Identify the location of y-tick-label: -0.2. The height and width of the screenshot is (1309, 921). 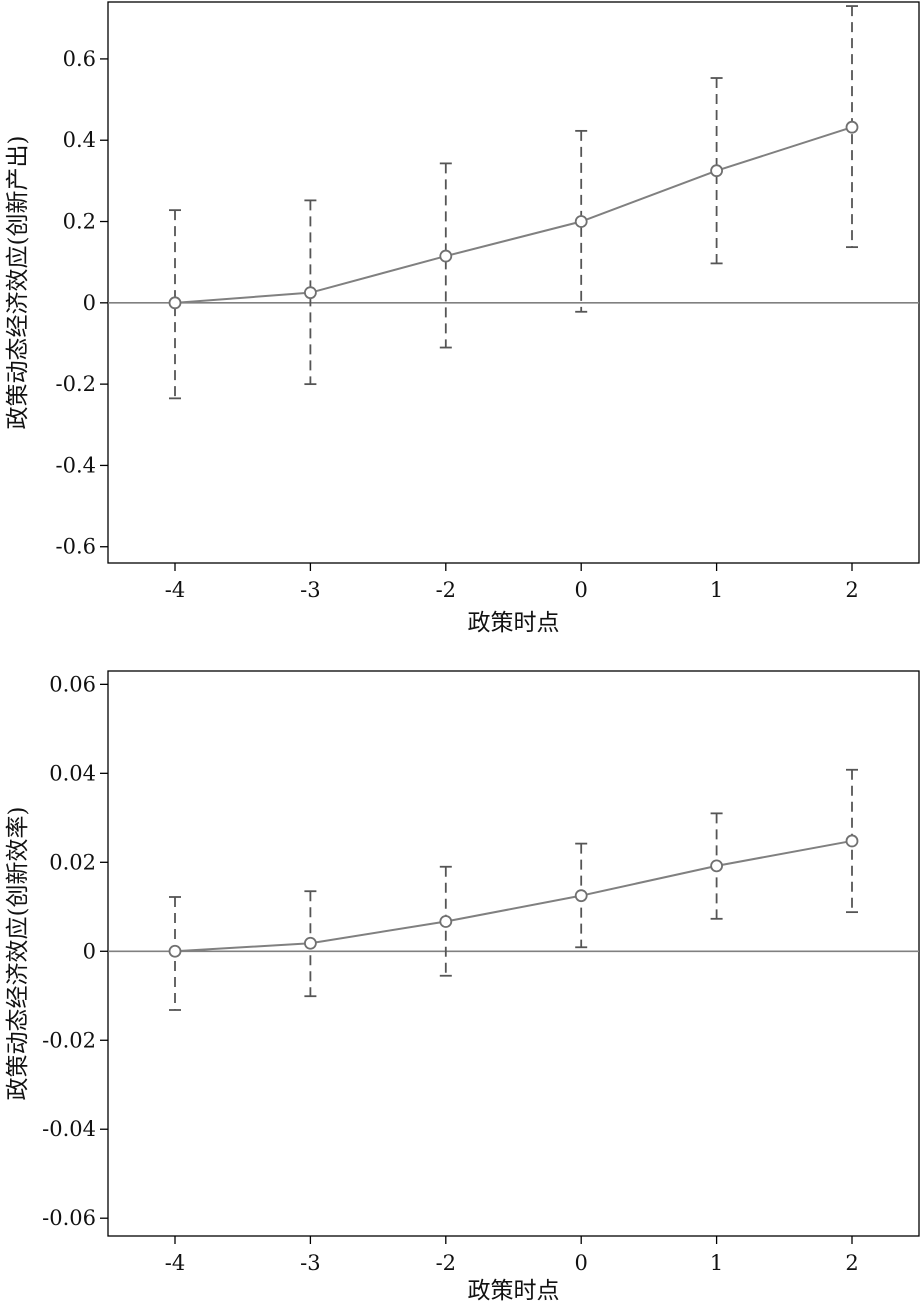
(76, 384).